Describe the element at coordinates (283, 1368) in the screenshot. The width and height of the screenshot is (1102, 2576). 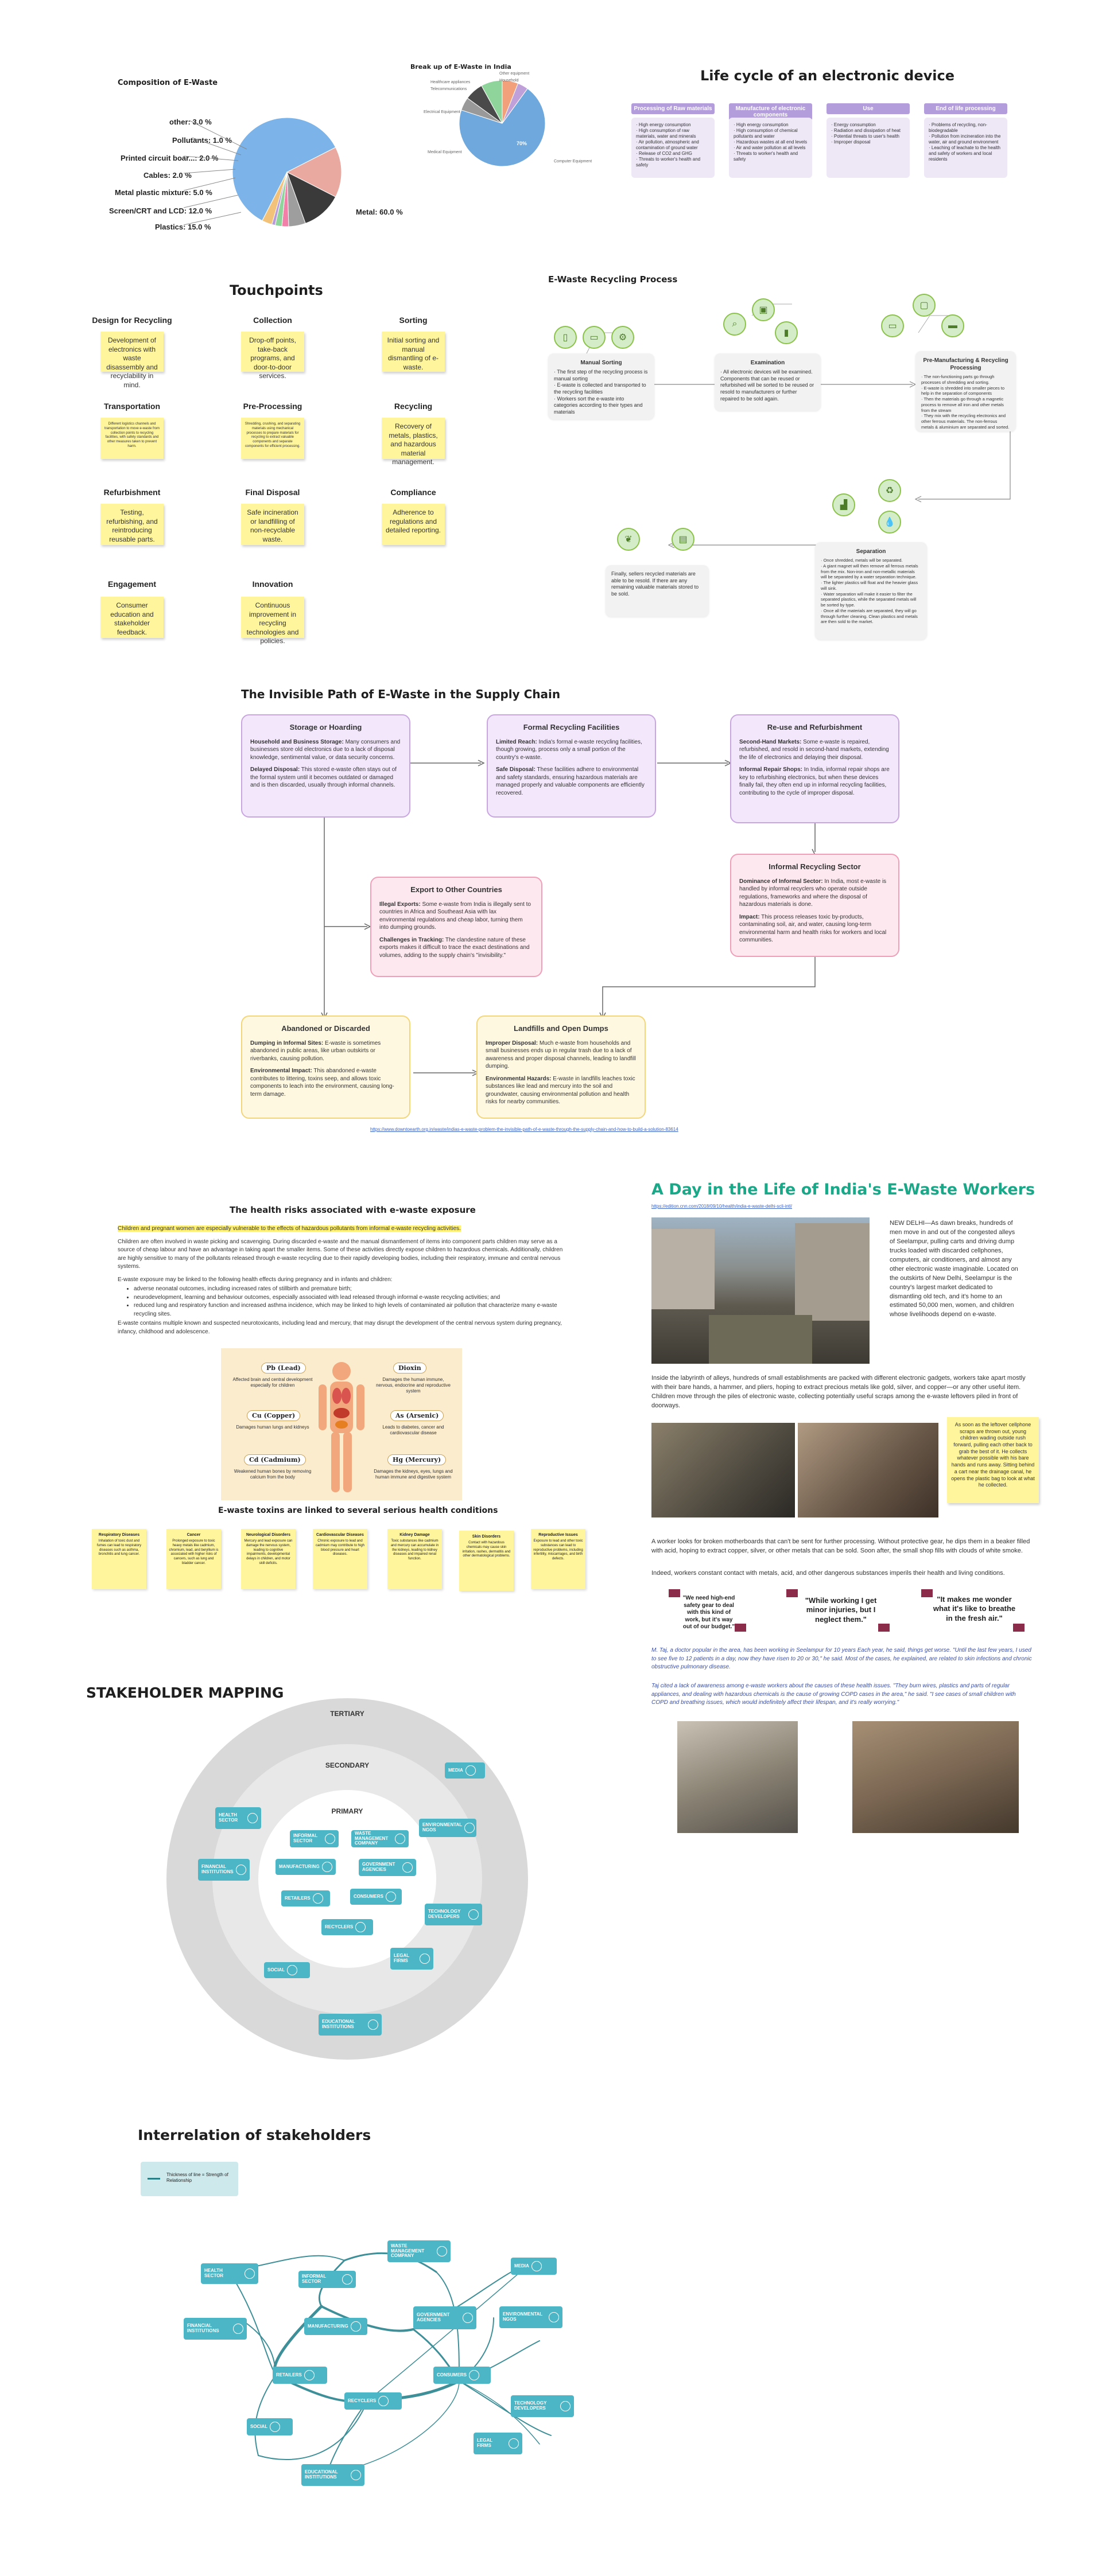
I see `toxin-name-0: Pb (Lead)` at that location.